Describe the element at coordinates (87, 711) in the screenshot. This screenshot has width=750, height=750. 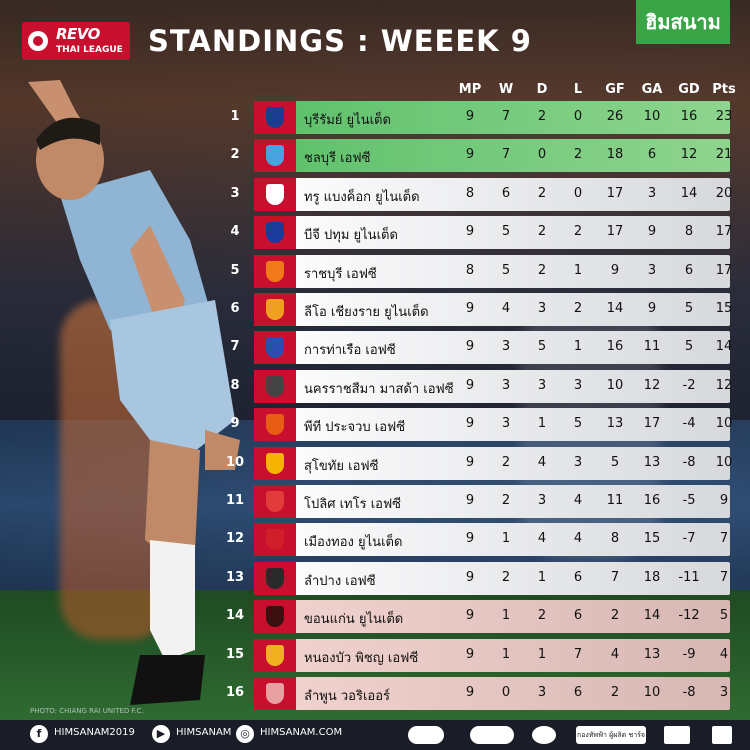
I see `photo-credit: PHOTO: CHIANG RAI UNITED F.C.` at that location.